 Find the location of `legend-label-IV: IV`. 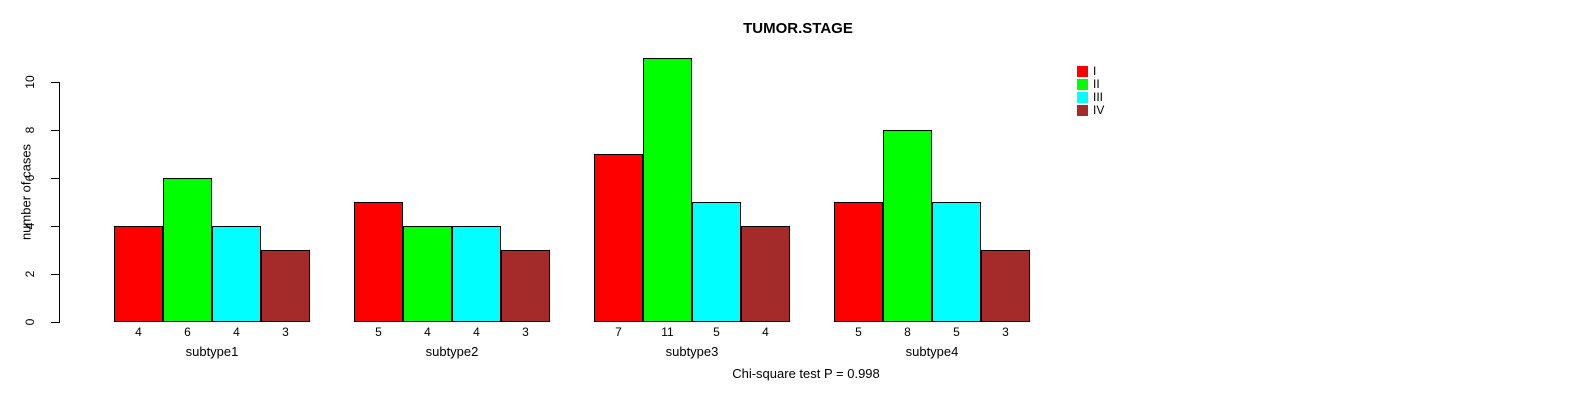

legend-label-IV: IV is located at coordinates (1099, 110).